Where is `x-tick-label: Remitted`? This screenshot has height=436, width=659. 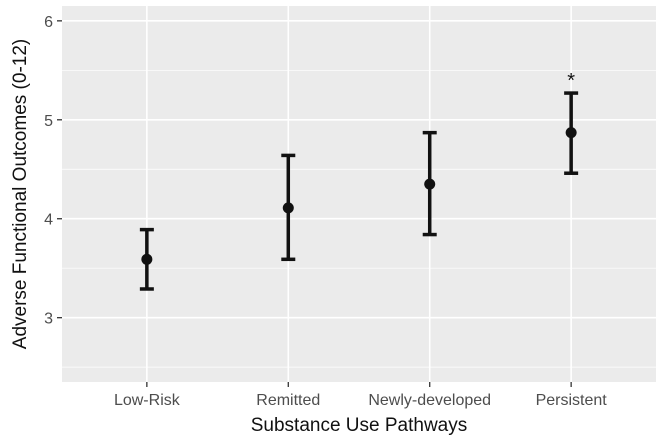 x-tick-label: Remitted is located at coordinates (288, 400).